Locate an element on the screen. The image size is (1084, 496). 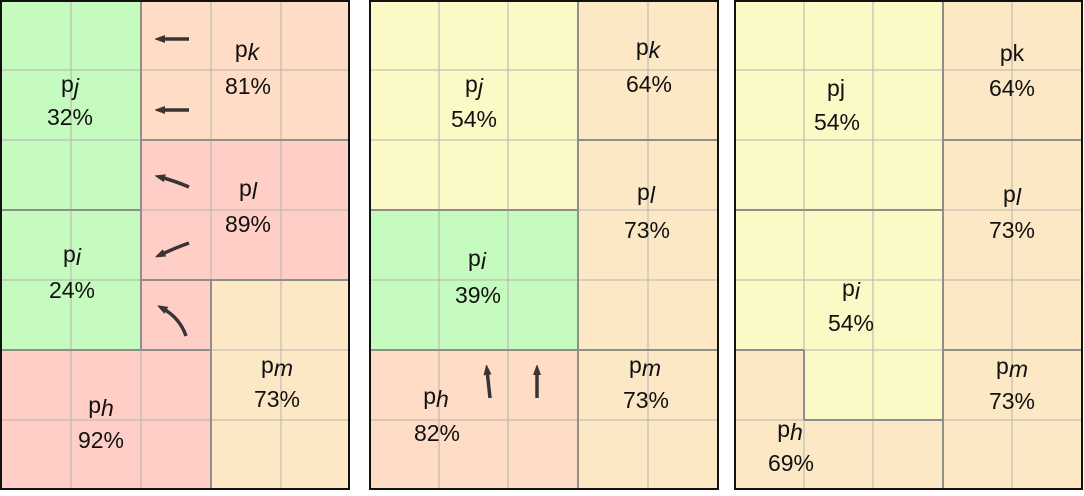
percent-pk: 81% is located at coordinates (248, 86).